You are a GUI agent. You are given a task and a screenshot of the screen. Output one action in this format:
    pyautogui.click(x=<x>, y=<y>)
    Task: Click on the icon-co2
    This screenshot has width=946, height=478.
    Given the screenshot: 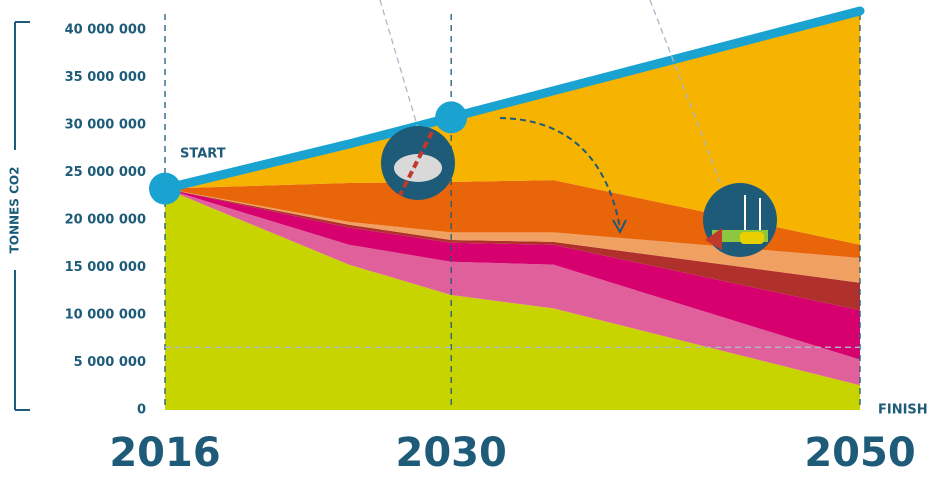 What is the action you would take?
    pyautogui.click(x=418, y=163)
    